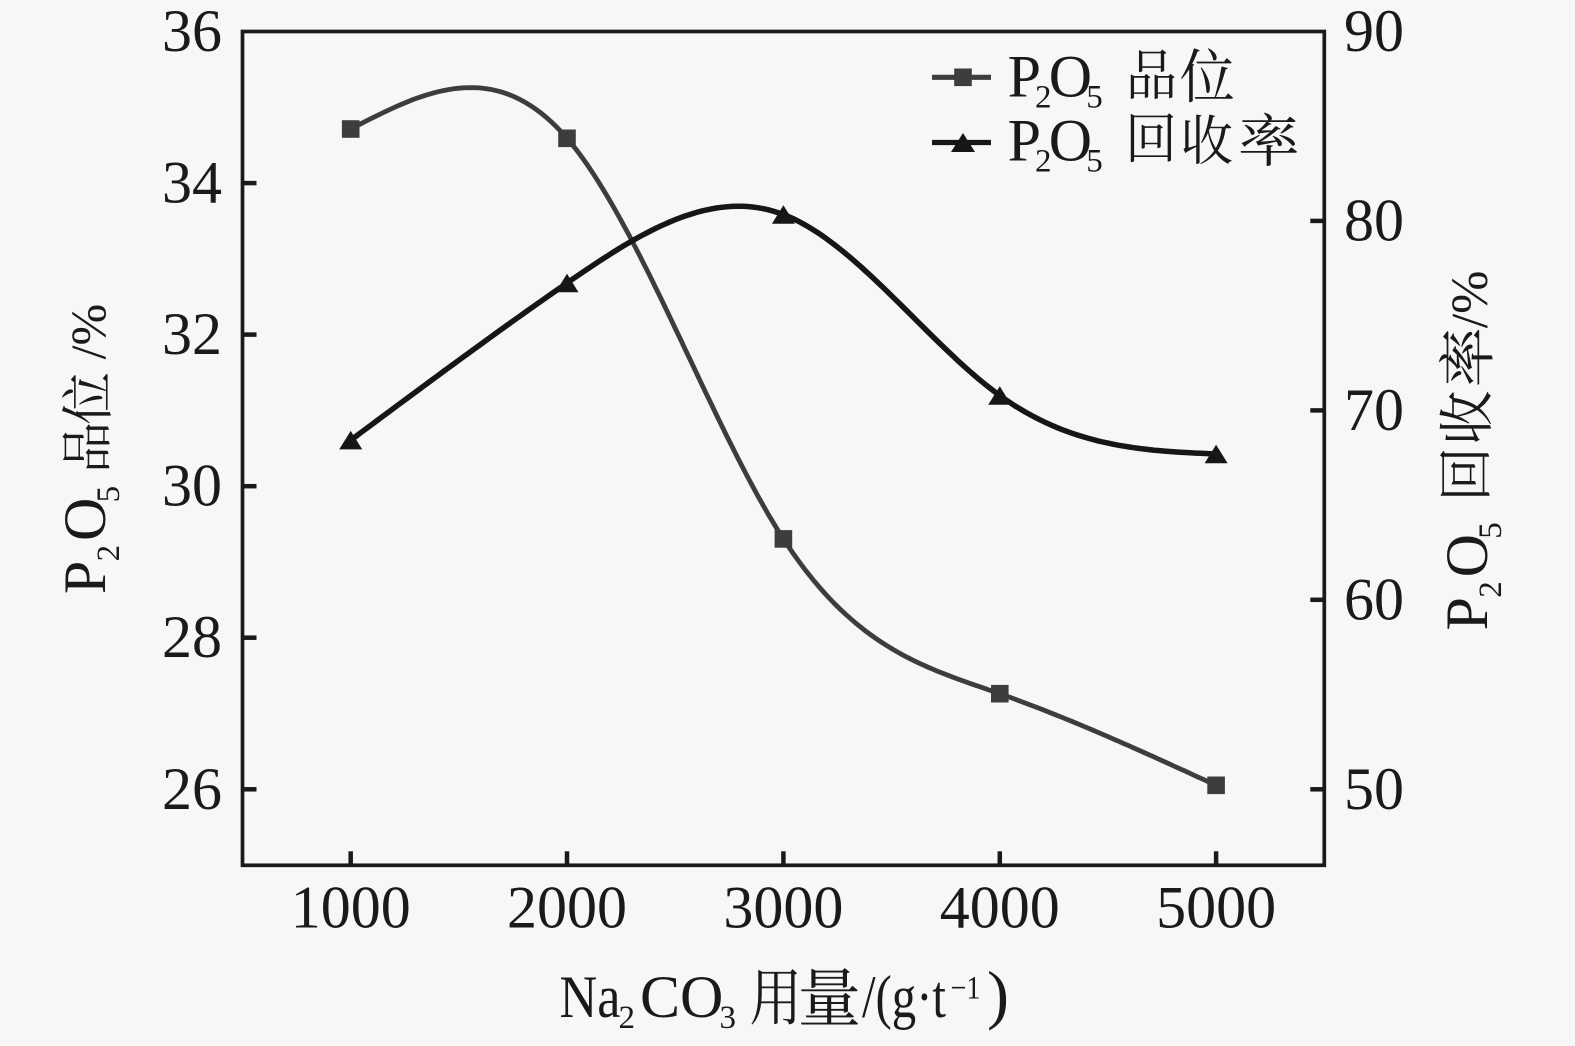  Describe the element at coordinates (1216, 907) in the screenshot. I see `svg-text: 5000` at that location.